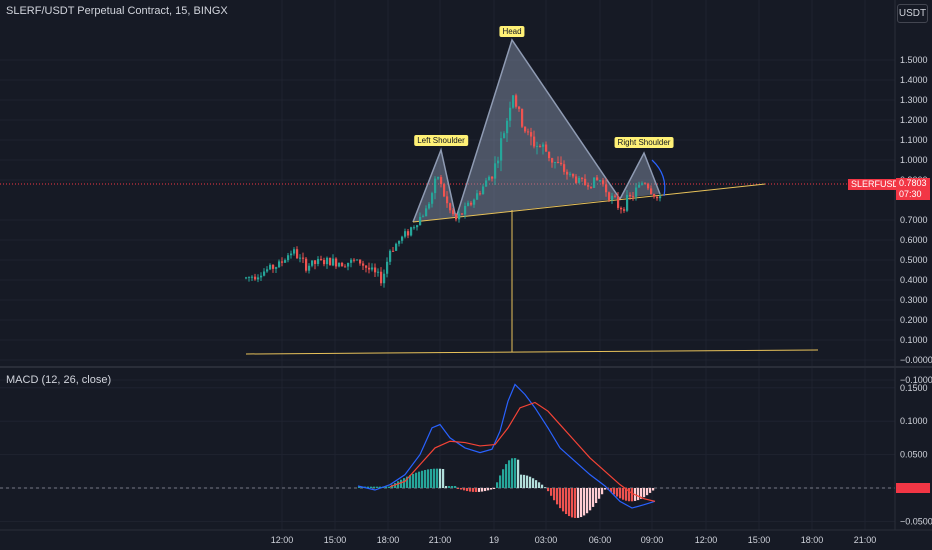 This screenshot has height=550, width=932. What do you see at coordinates (59, 380) in the screenshot?
I see `macd-indicator-label: MACD (12, 26, close)` at bounding box center [59, 380].